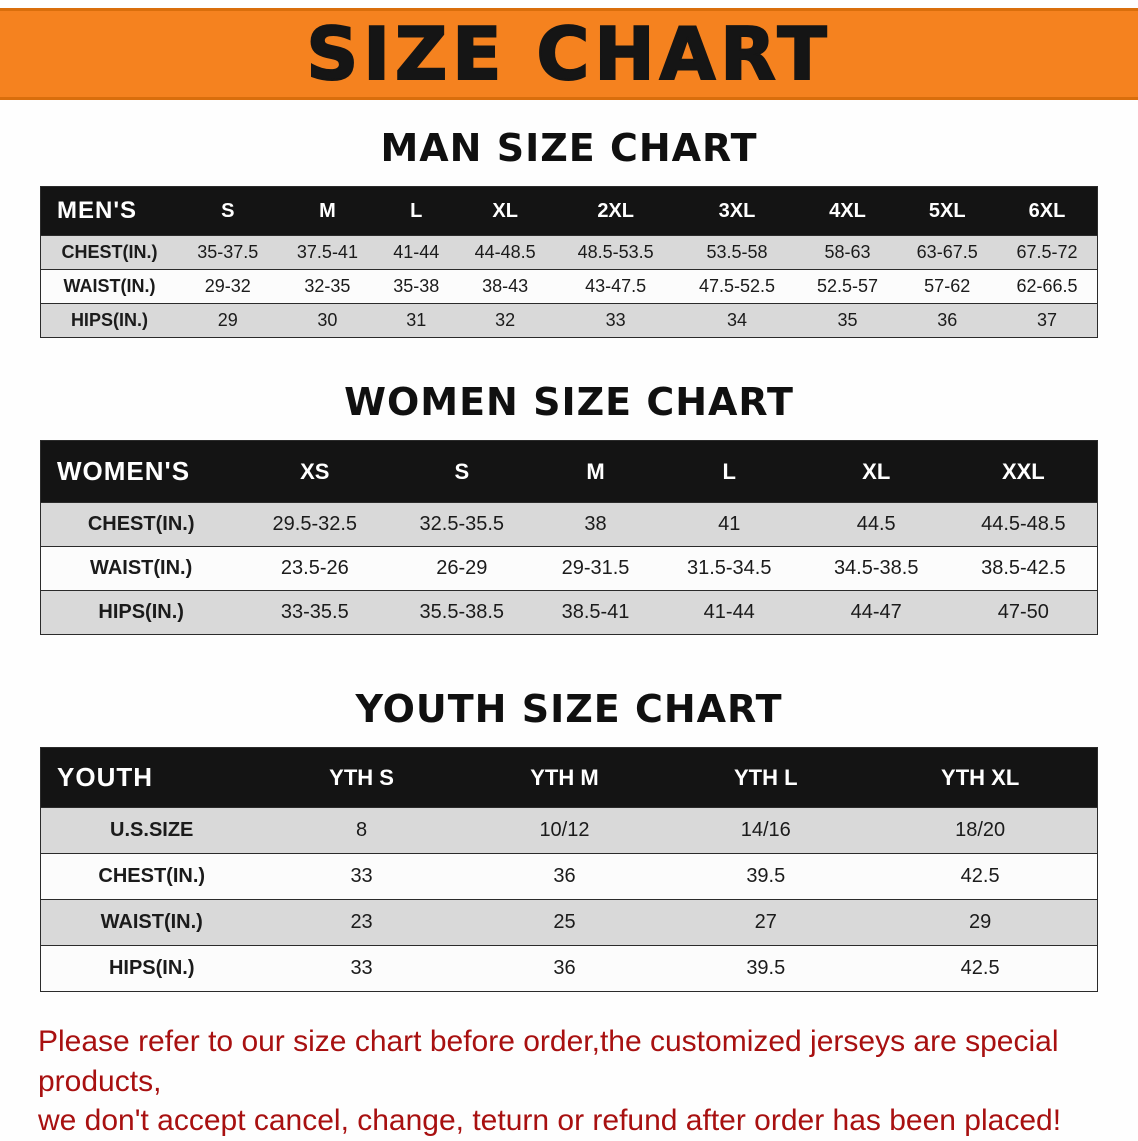 Image resolution: width=1138 pixels, height=1141 pixels. Describe the element at coordinates (361, 830) in the screenshot. I see `measurement-value-cell: 8` at that location.